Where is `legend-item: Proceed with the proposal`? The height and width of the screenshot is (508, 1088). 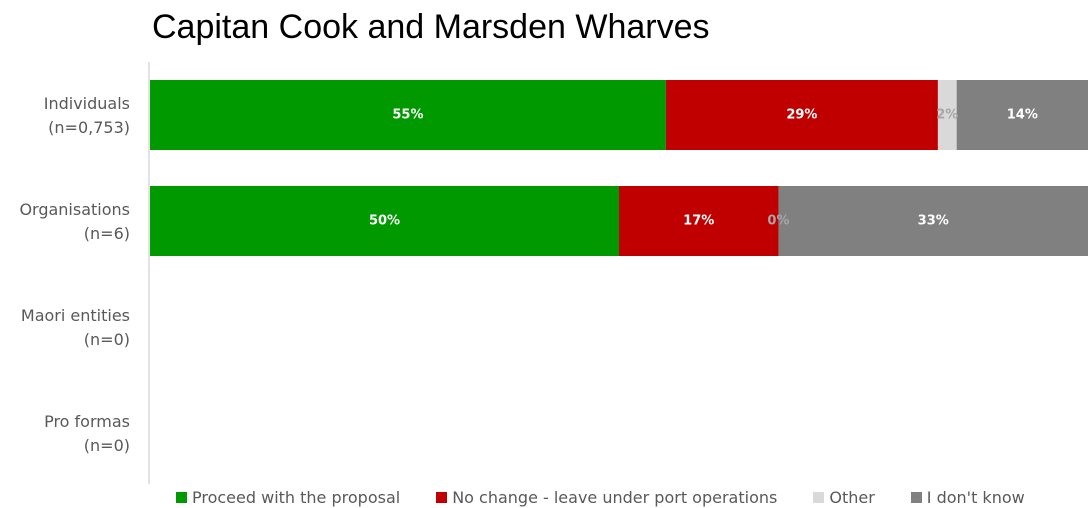 legend-item: Proceed with the proposal is located at coordinates (288, 497).